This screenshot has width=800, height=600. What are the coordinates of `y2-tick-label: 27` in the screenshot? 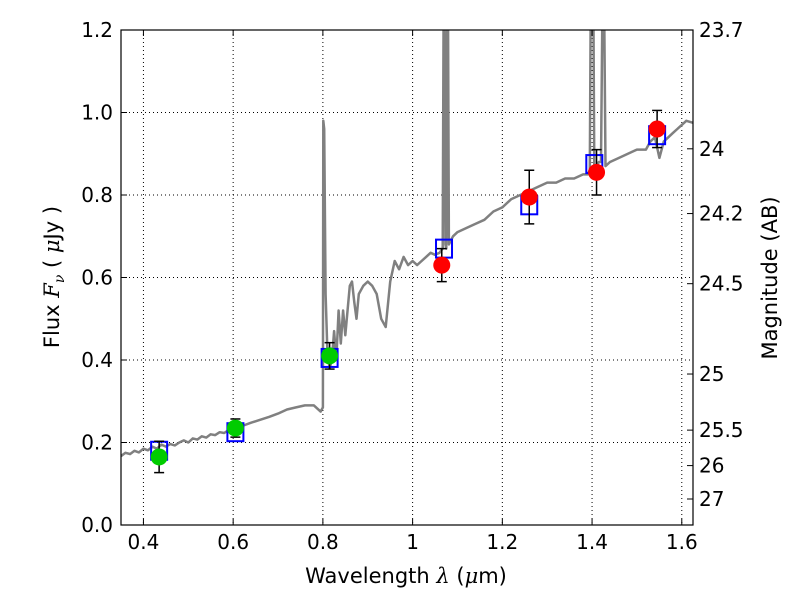 It's located at (711, 499).